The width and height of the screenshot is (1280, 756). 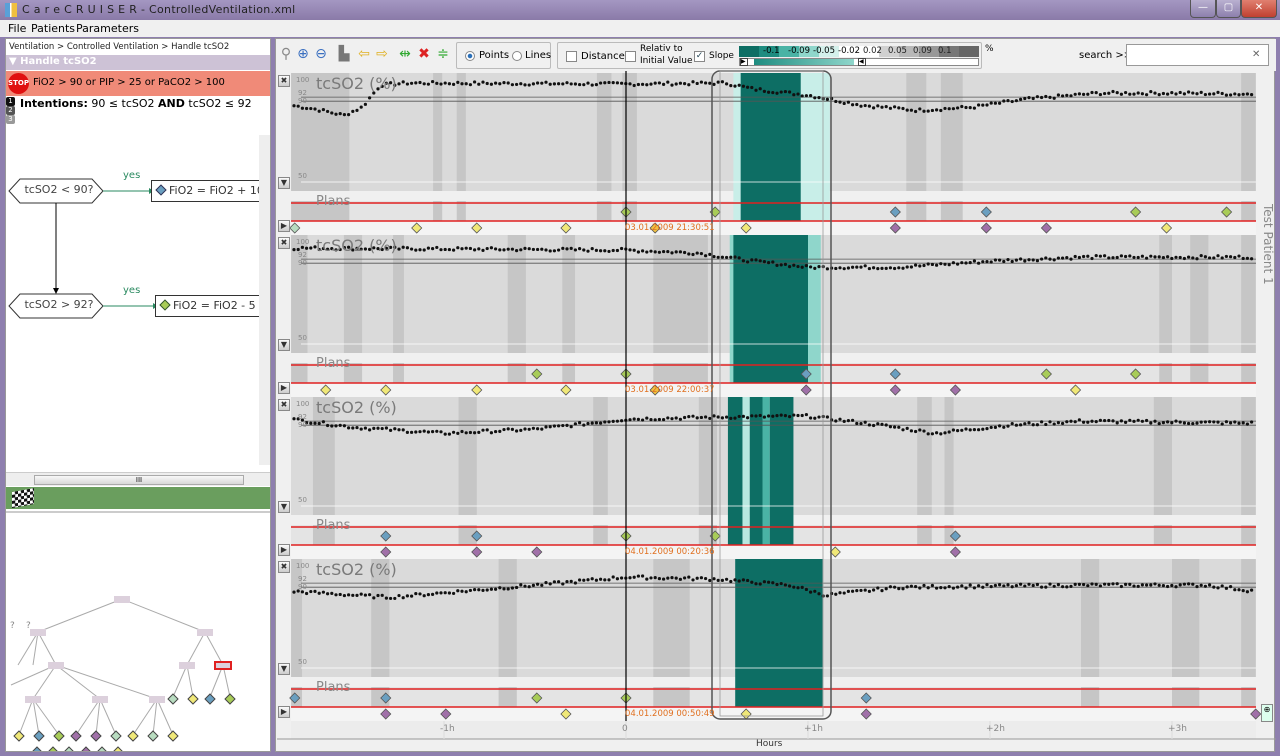 What do you see at coordinates (364, 54) in the screenshot?
I see `arrow-left-icon: ⇦` at bounding box center [364, 54].